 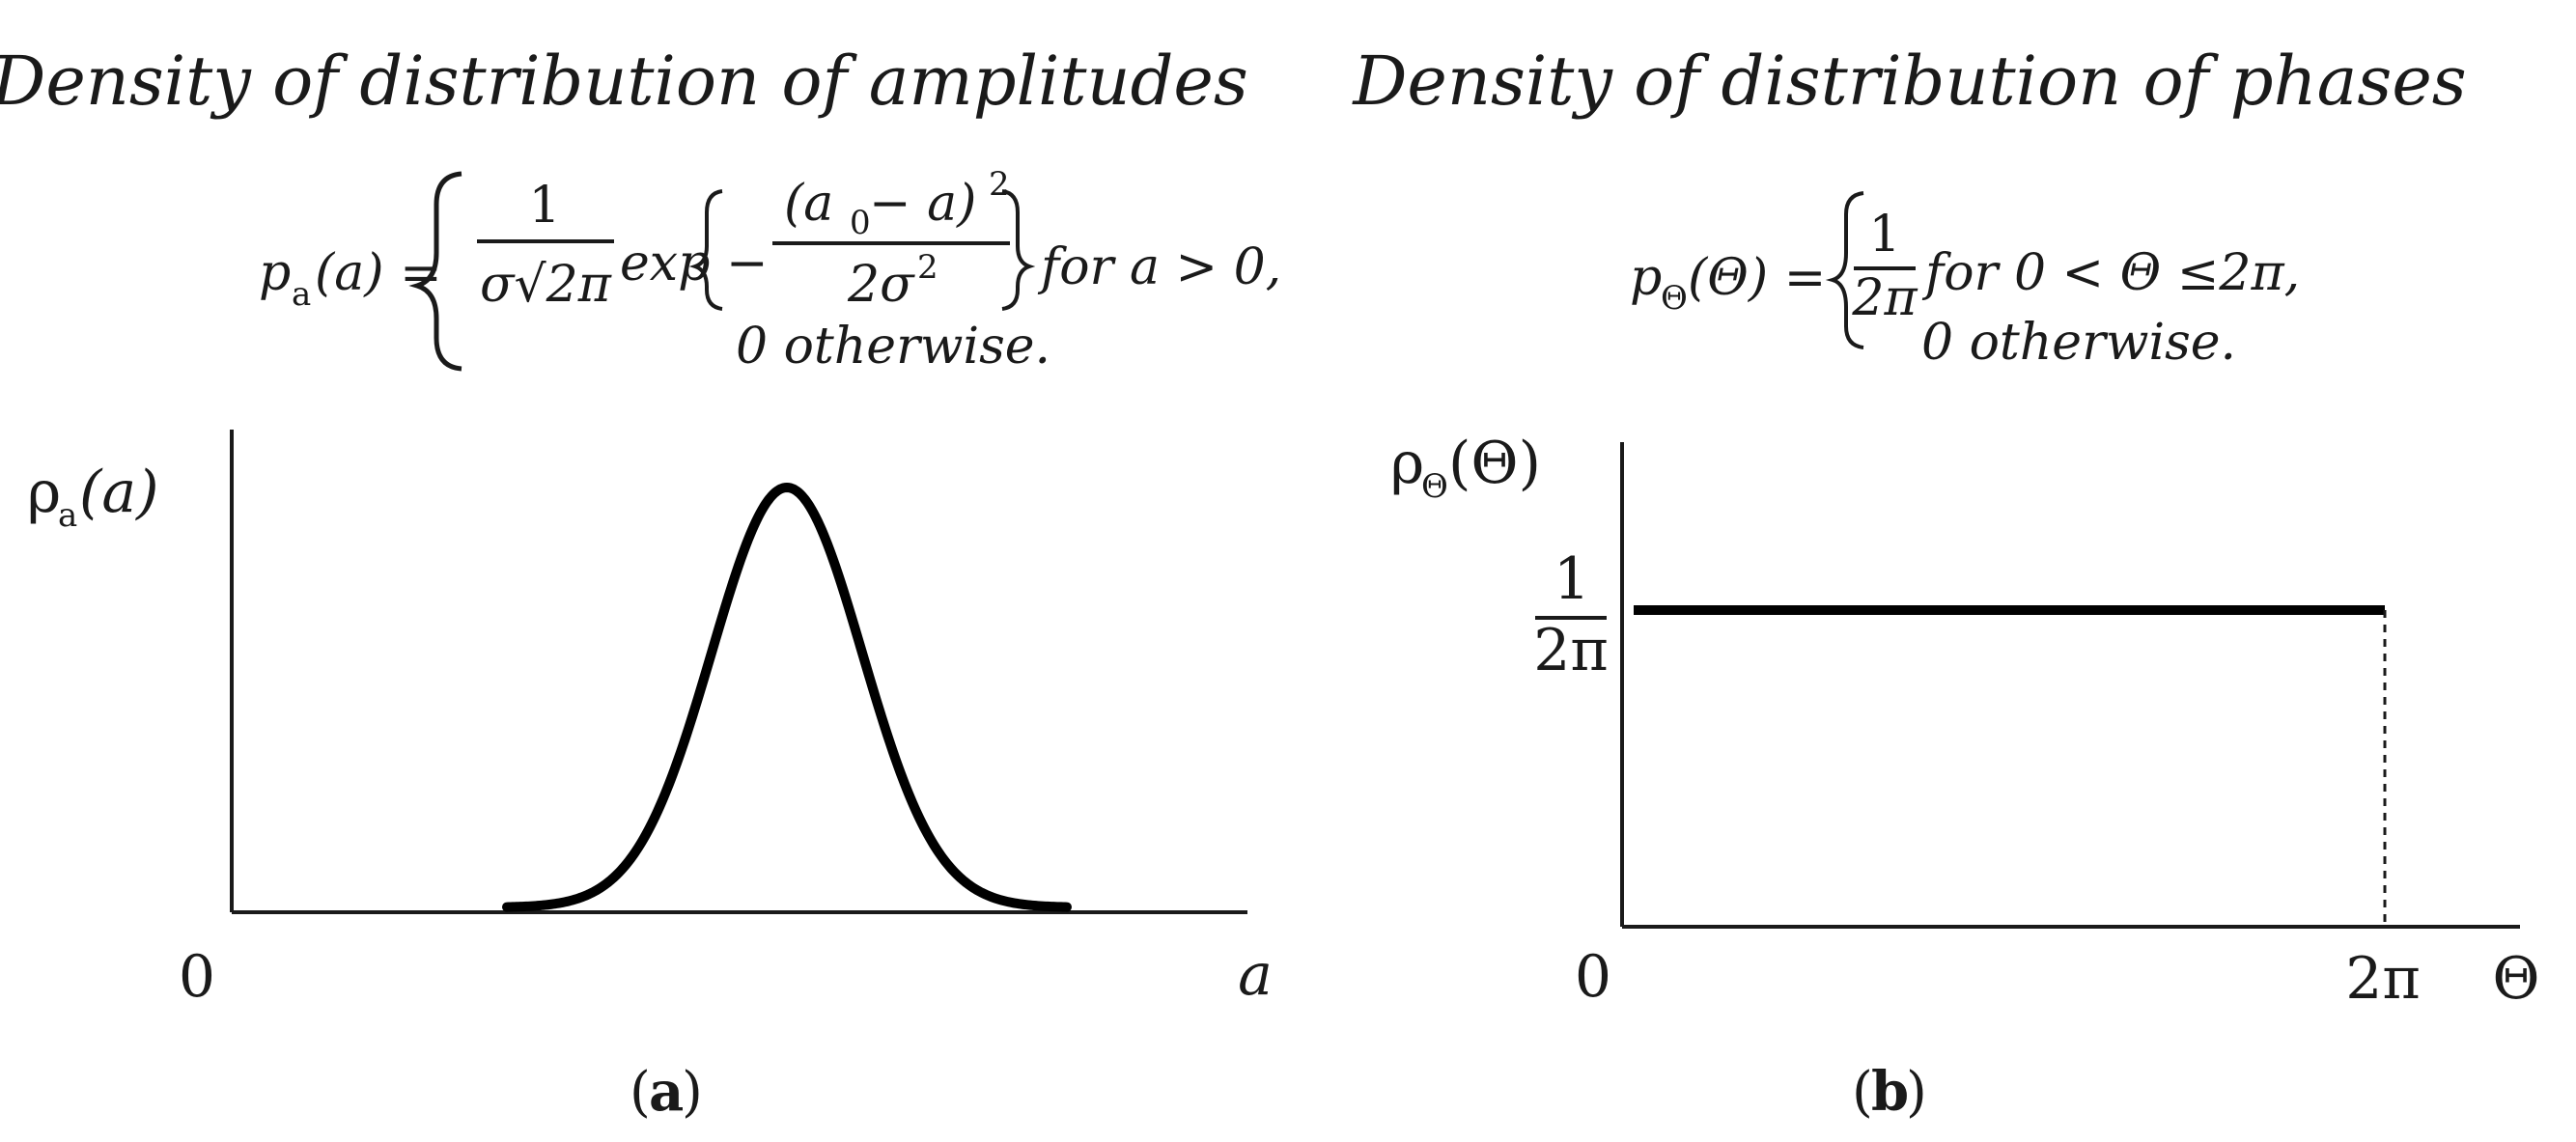 I want to click on formula-b-lhs: p, so click(x=1646, y=278).